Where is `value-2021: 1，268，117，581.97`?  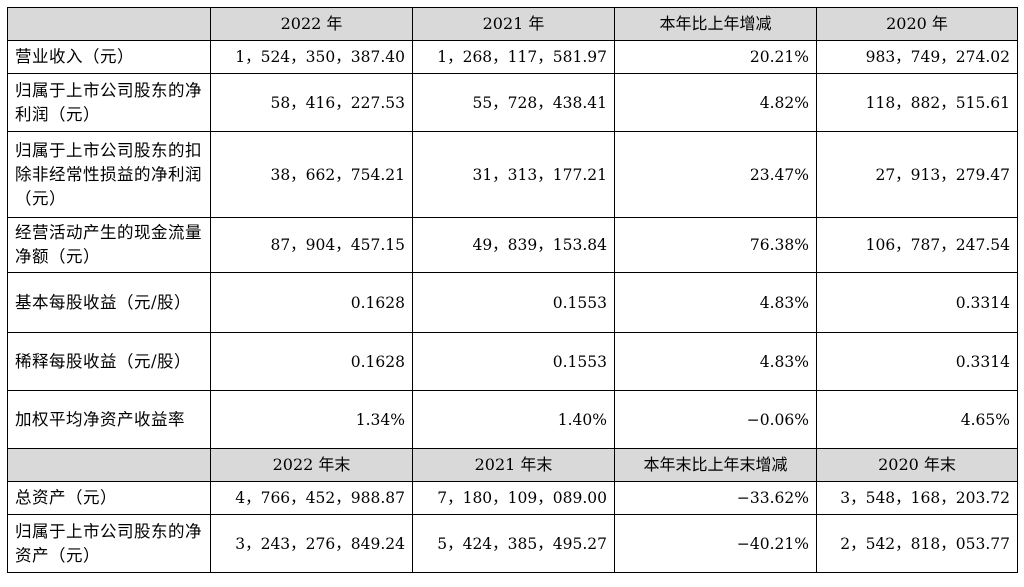
value-2021: 1，268，117，581.97 is located at coordinates (513, 57).